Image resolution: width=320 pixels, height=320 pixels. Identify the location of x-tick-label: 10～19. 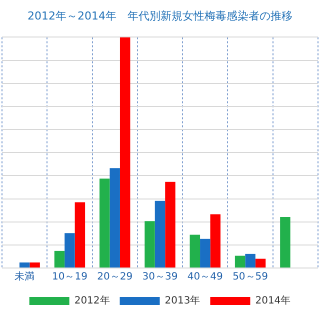
(70, 277).